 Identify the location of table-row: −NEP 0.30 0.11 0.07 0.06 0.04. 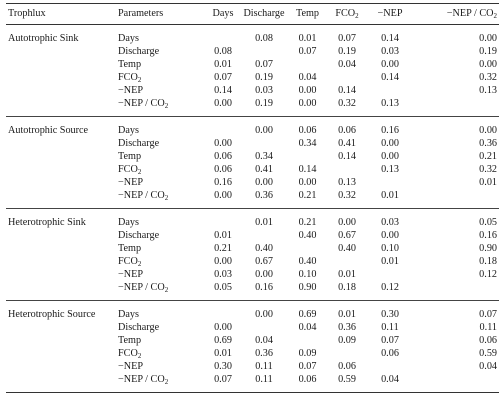
(252, 366).